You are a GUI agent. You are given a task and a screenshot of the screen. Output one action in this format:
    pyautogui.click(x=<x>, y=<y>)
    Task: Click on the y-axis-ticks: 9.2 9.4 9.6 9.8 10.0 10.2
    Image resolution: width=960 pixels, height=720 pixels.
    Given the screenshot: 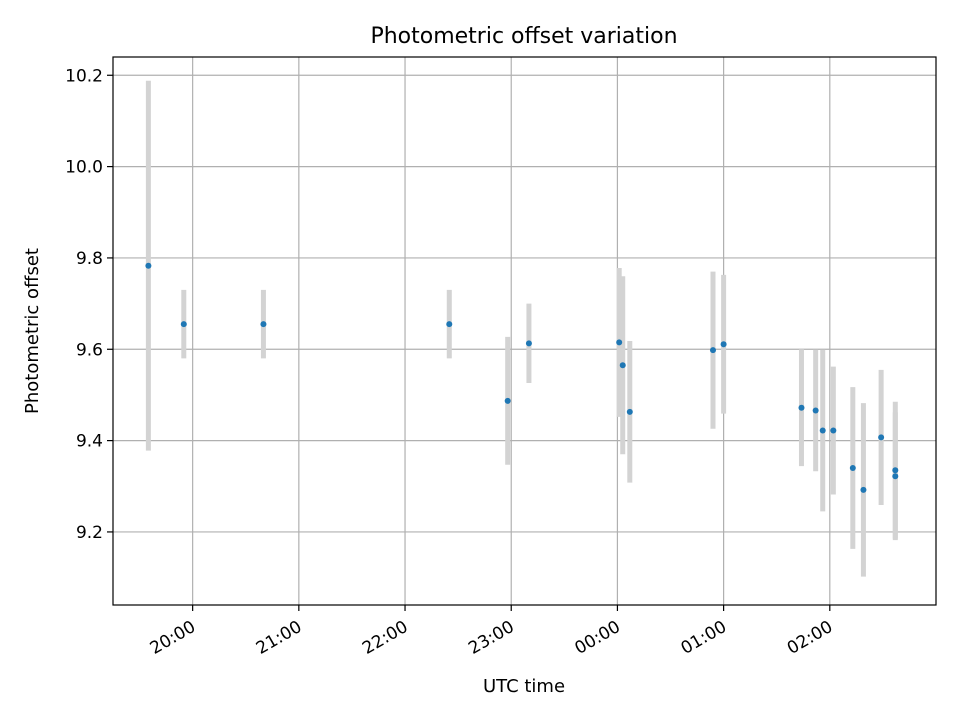 What is the action you would take?
    pyautogui.click(x=89, y=304)
    